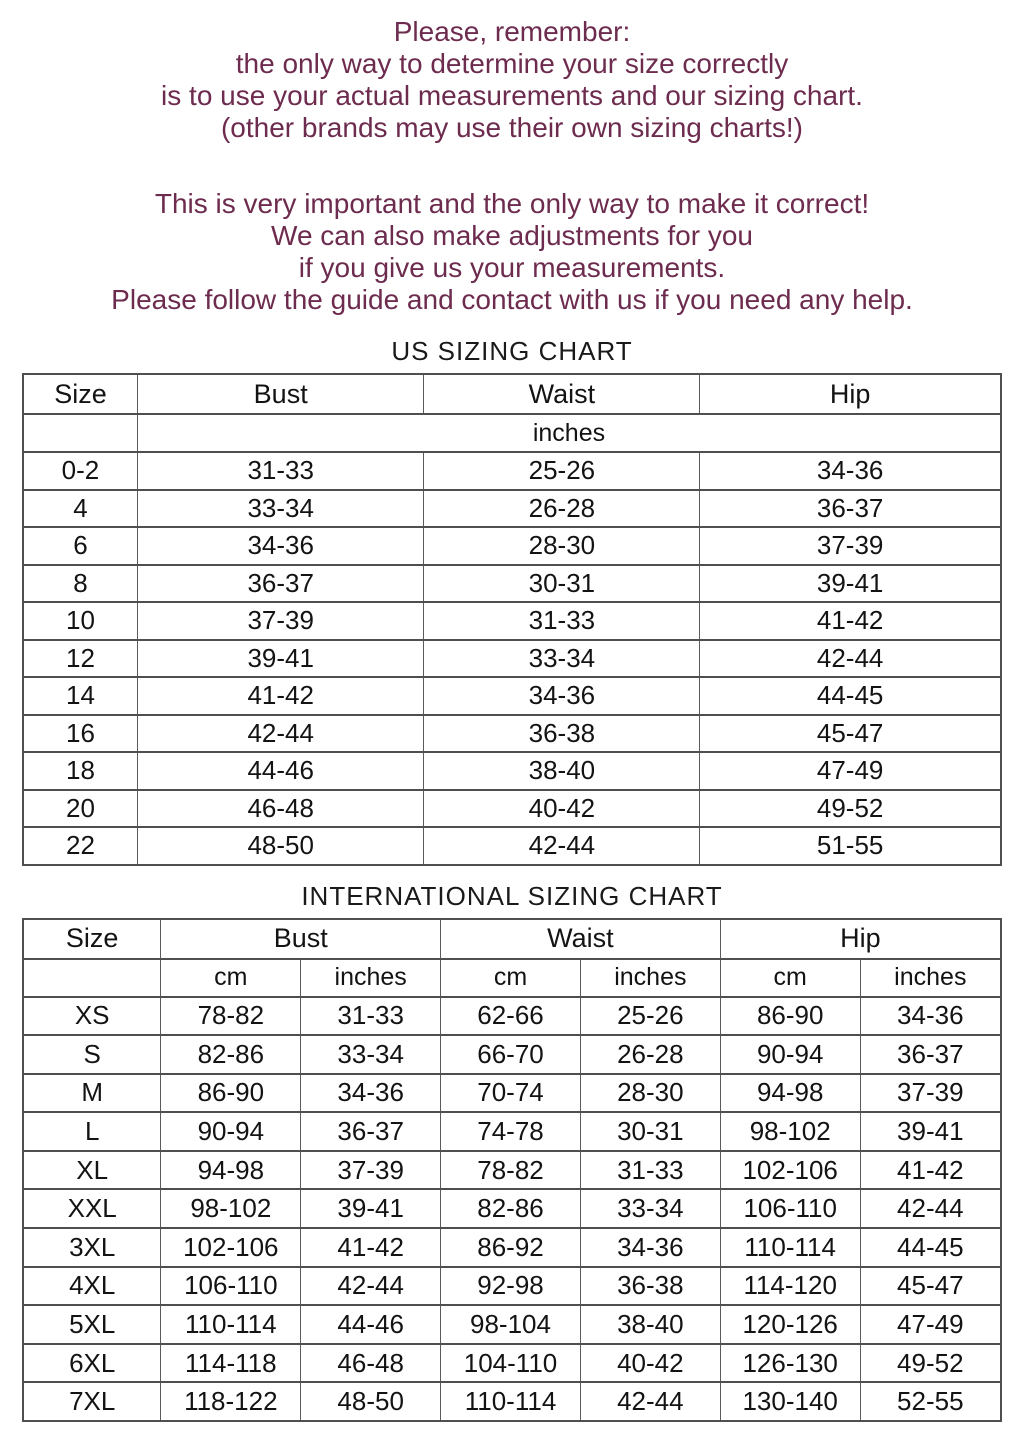 The height and width of the screenshot is (1432, 1024). Describe the element at coordinates (930, 1170) in the screenshot. I see `table-cell-hip_in: 41-42` at that location.